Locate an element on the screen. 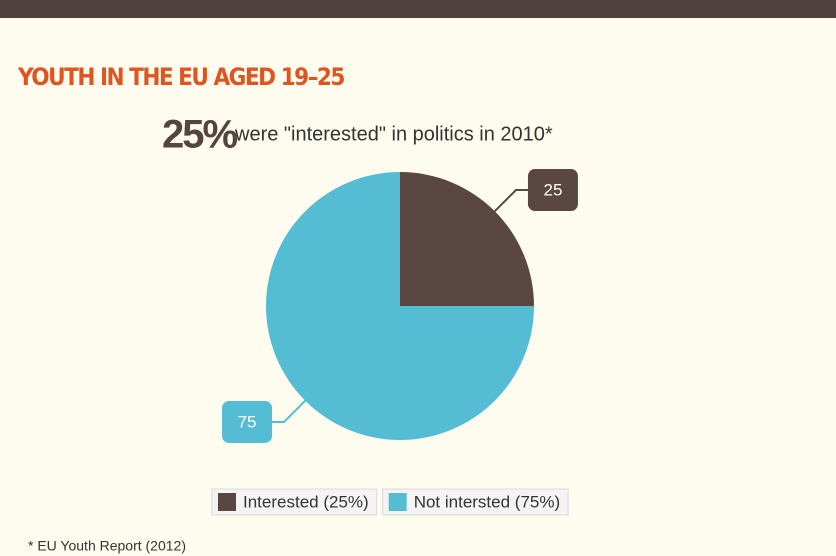 Image resolution: width=836 pixels, height=556 pixels. legend-label: Not intersted (75%) is located at coordinates (487, 501).